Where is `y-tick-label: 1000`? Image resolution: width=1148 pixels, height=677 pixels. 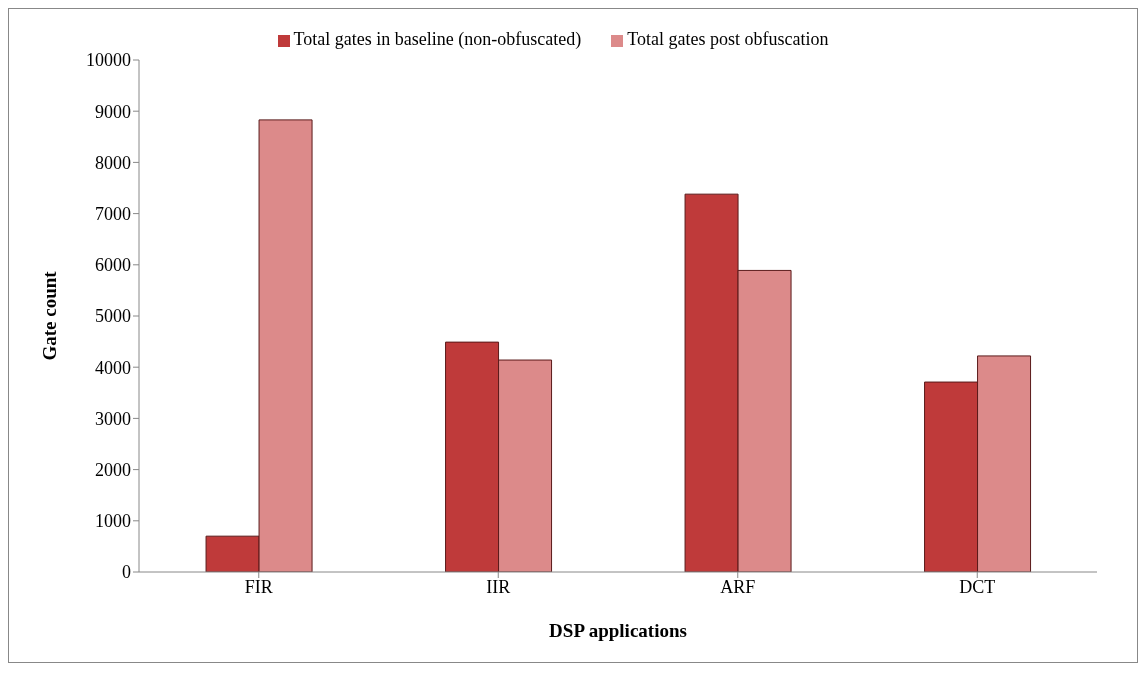 y-tick-label: 1000 is located at coordinates (113, 521).